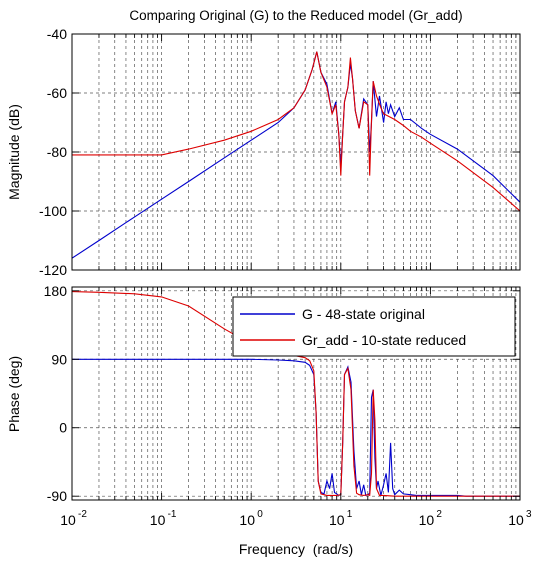  I want to click on y-tick-label: -120, so click(53, 270).